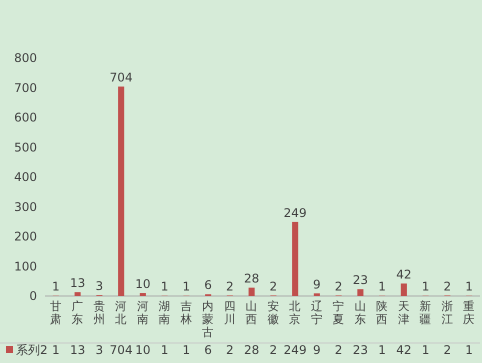 Image resolution: width=482 pixels, height=363 pixels. Describe the element at coordinates (360, 280) in the screenshot. I see `annotation: 23` at that location.